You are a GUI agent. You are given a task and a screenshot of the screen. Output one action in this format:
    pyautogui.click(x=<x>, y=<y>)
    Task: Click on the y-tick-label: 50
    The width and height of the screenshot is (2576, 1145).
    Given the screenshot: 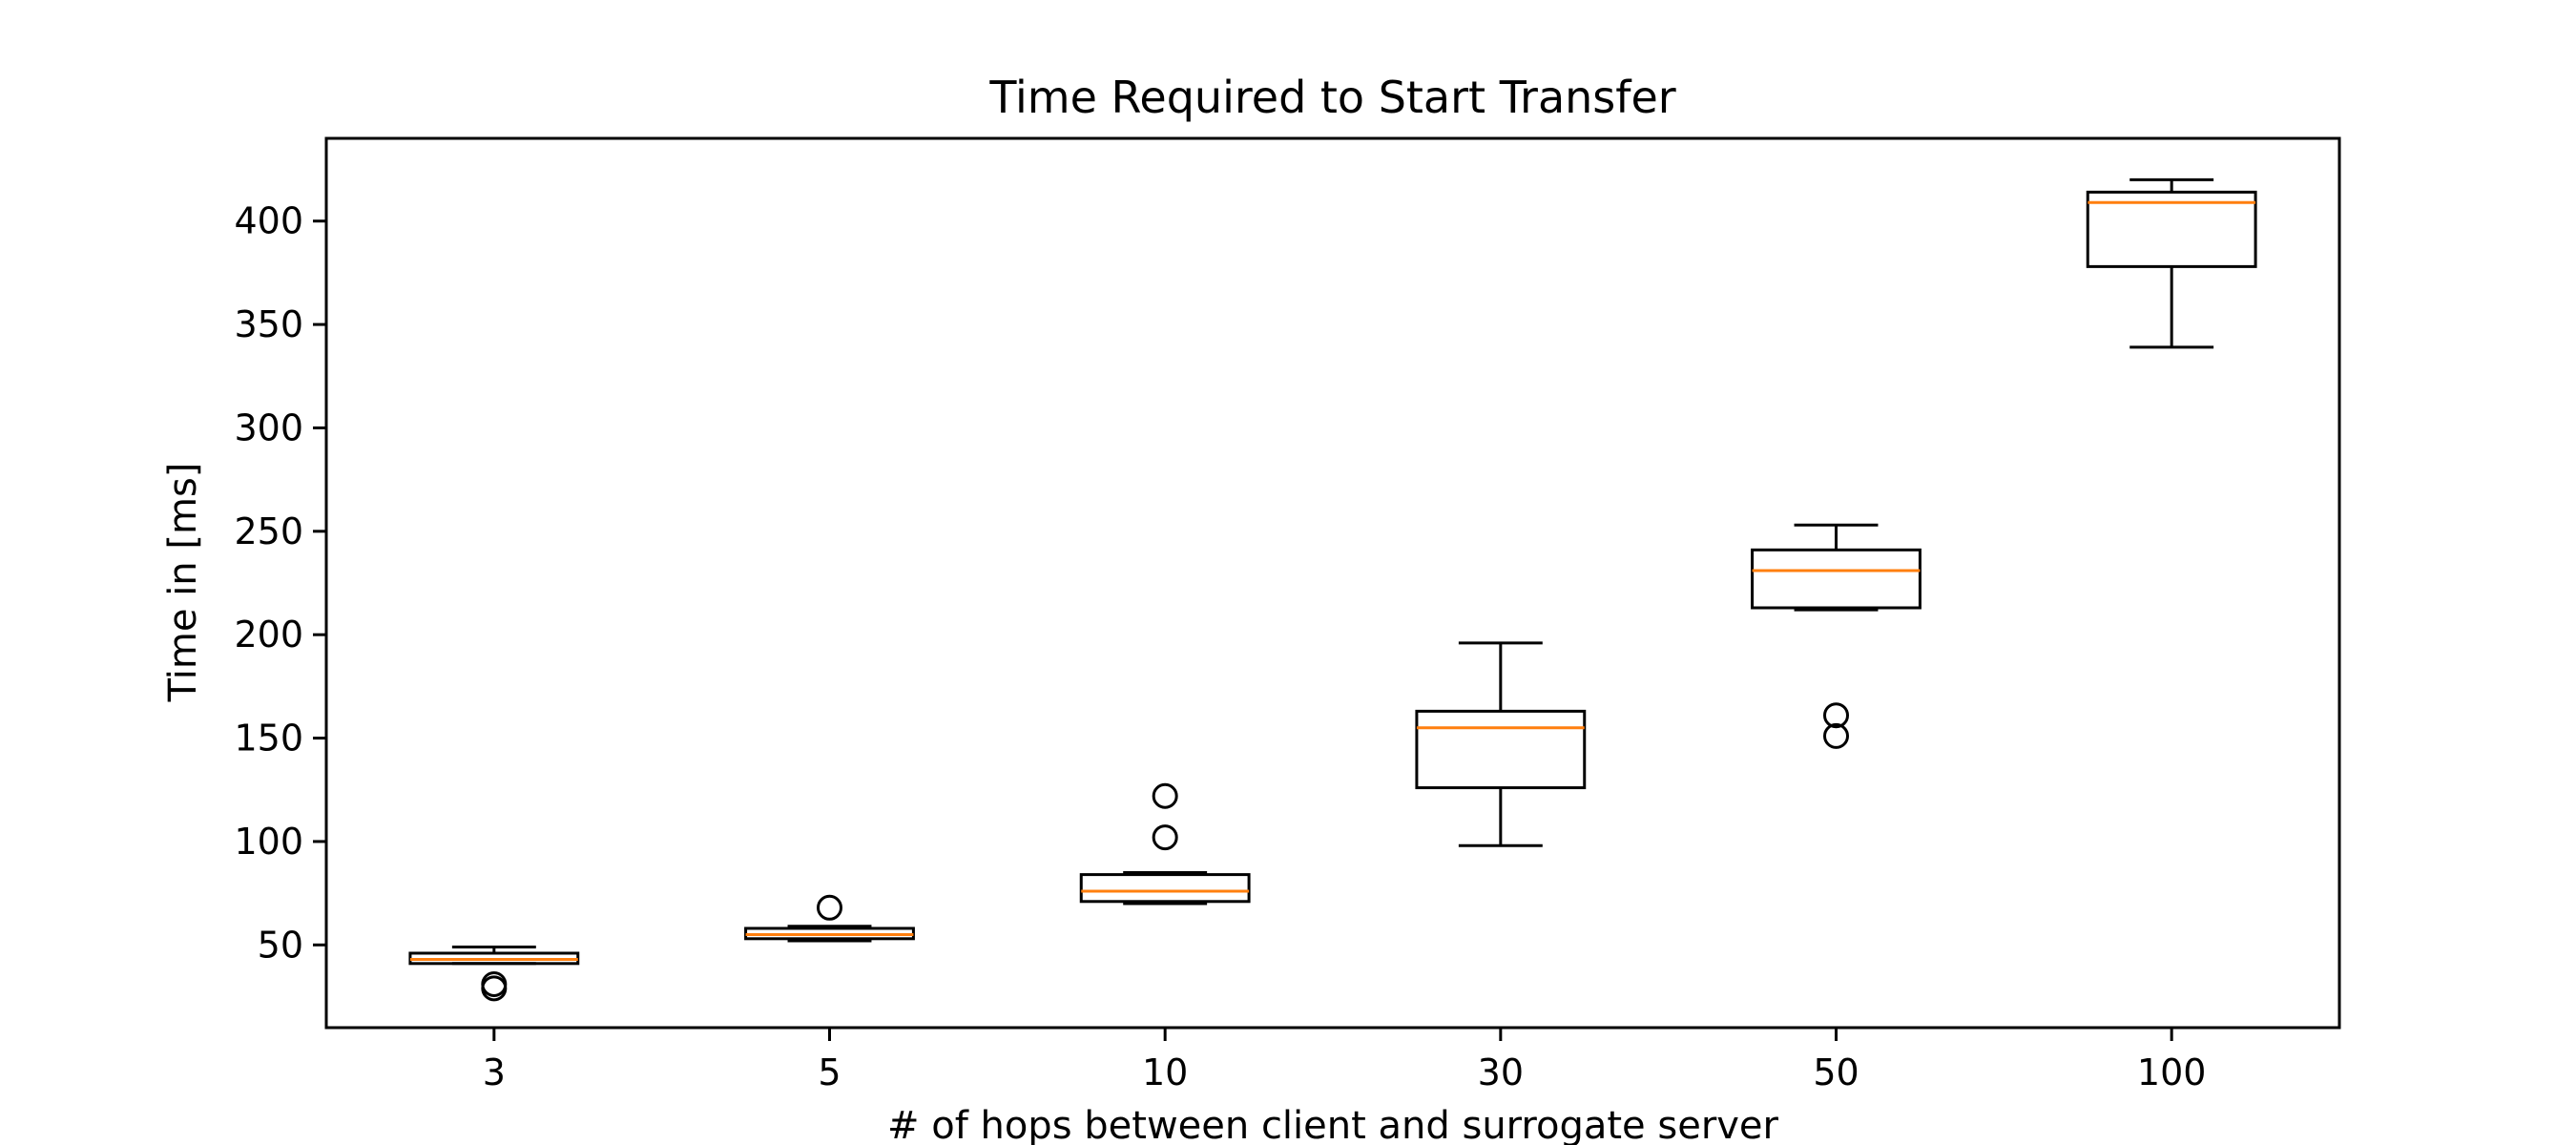 What is the action you would take?
    pyautogui.click(x=280, y=945)
    